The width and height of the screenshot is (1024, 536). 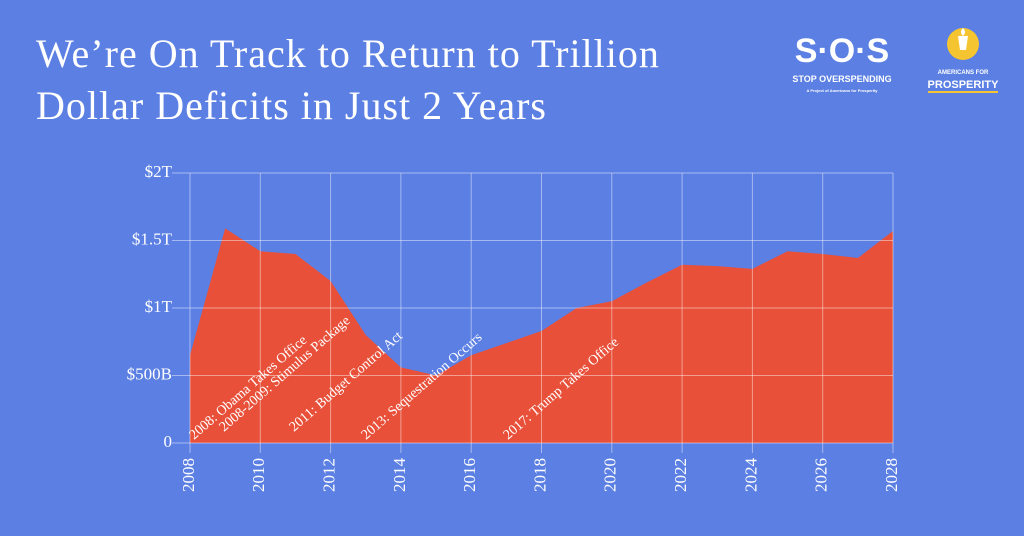 I want to click on x-tick-label: 2008, so click(x=188, y=475).